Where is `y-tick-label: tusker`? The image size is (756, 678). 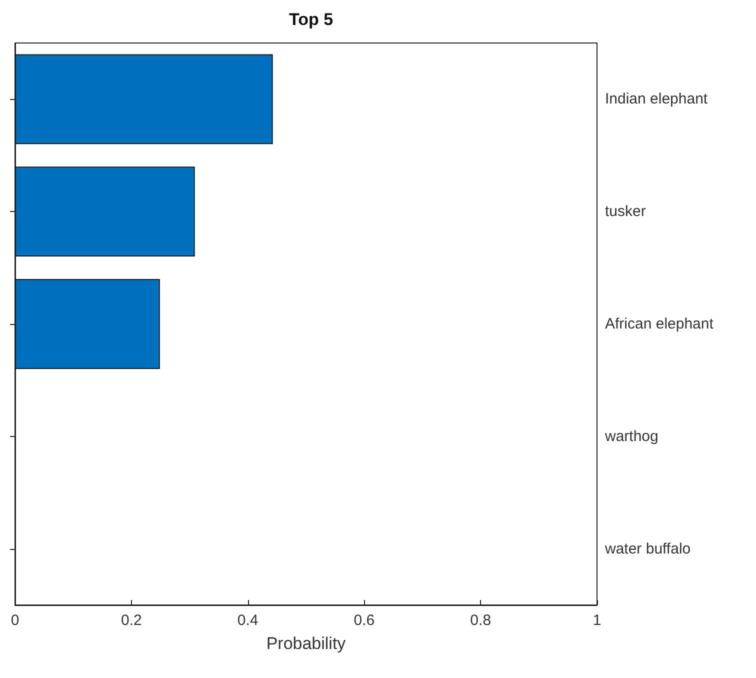 y-tick-label: tusker is located at coordinates (625, 211).